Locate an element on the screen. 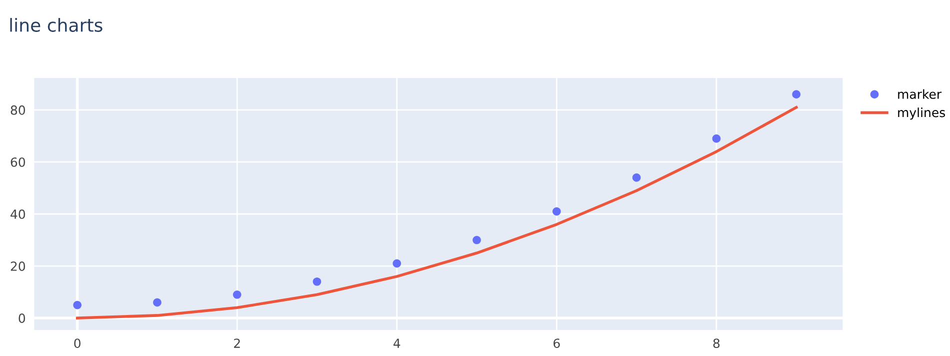 This screenshot has width=950, height=356. legend-label: mylines is located at coordinates (922, 114).